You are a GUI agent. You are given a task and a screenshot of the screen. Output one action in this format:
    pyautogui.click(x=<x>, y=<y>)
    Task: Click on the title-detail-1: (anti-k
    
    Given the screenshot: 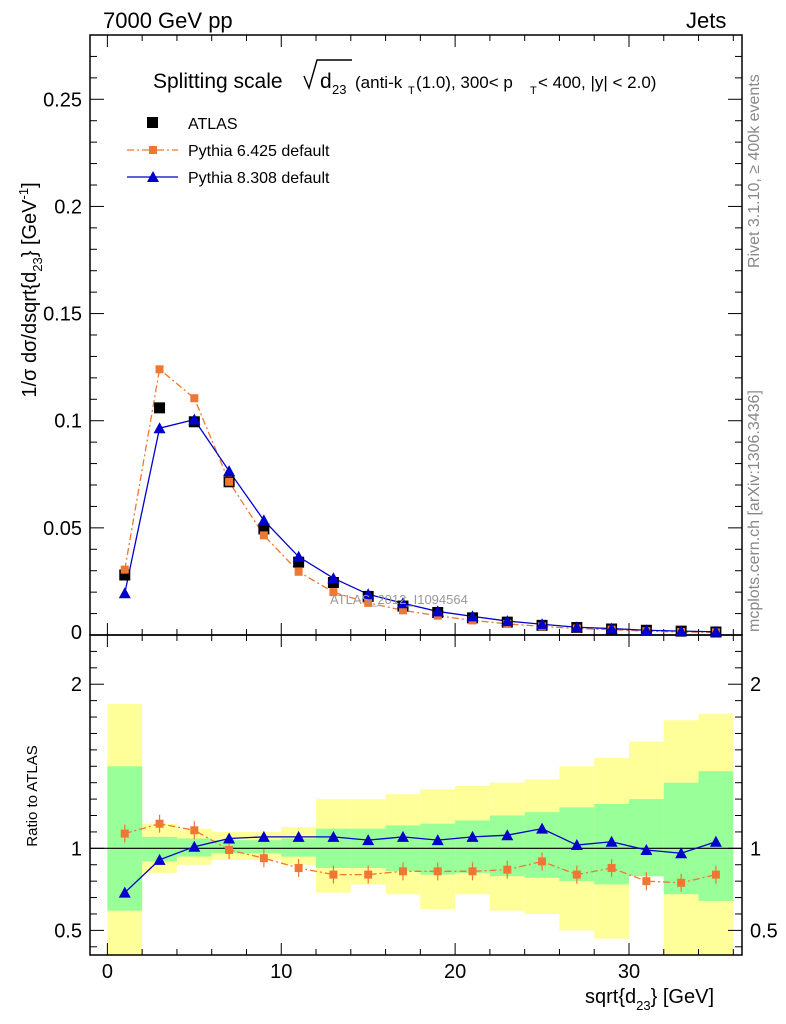 What is the action you would take?
    pyautogui.click(x=379, y=82)
    